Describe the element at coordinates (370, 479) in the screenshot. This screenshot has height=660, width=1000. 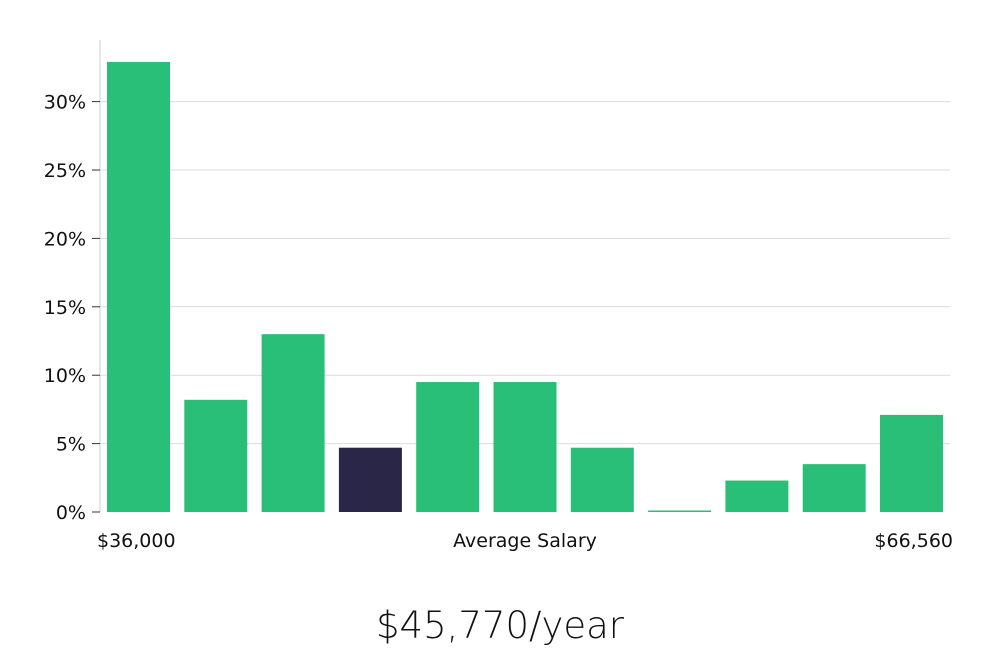
I see `bar-highlighted` at that location.